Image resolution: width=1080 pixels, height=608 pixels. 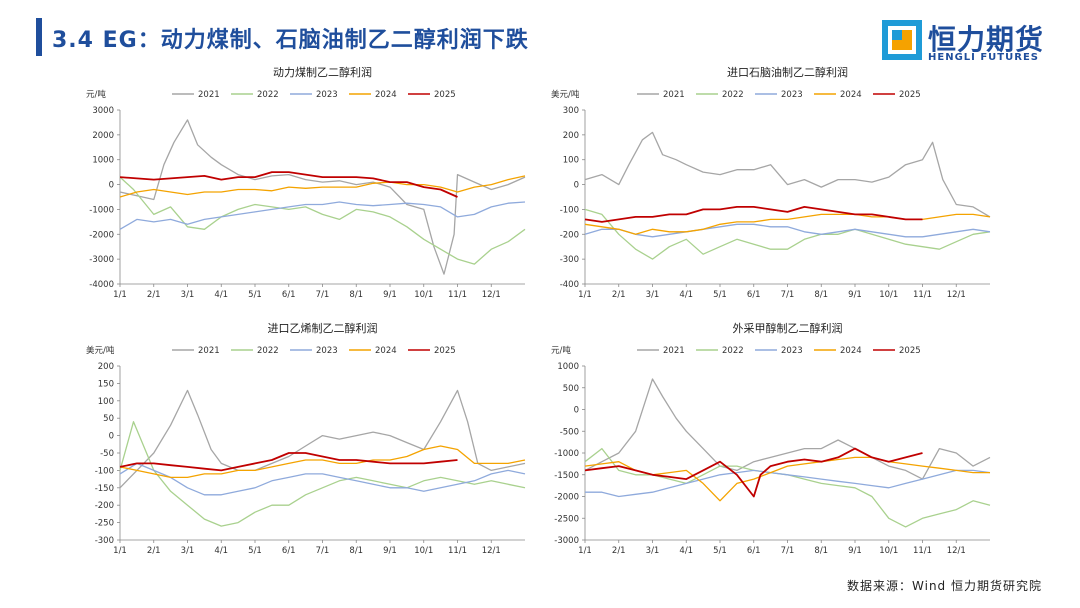 I want to click on y-tick-label: -400, so click(x=569, y=285).